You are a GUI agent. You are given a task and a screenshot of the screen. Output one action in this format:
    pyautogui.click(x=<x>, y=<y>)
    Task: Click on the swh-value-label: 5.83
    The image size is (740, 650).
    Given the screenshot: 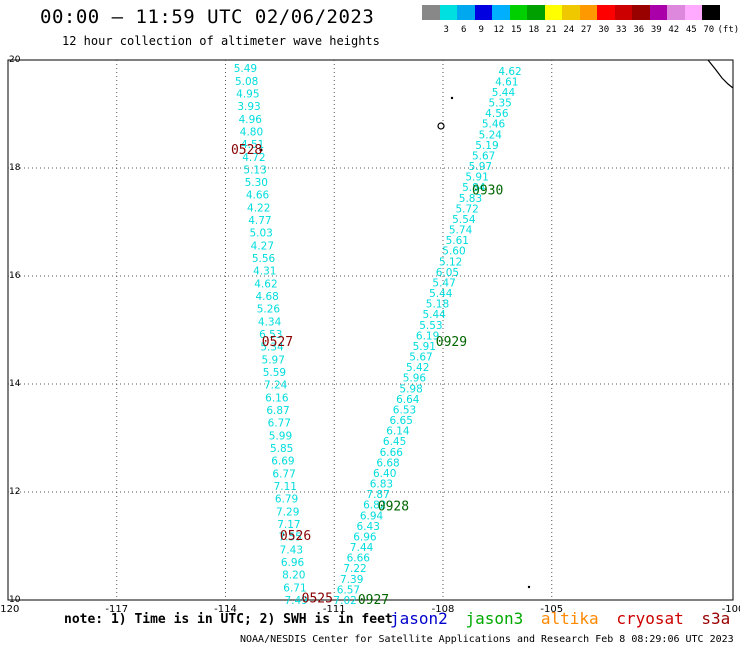 What is the action you would take?
    pyautogui.click(x=470, y=199)
    